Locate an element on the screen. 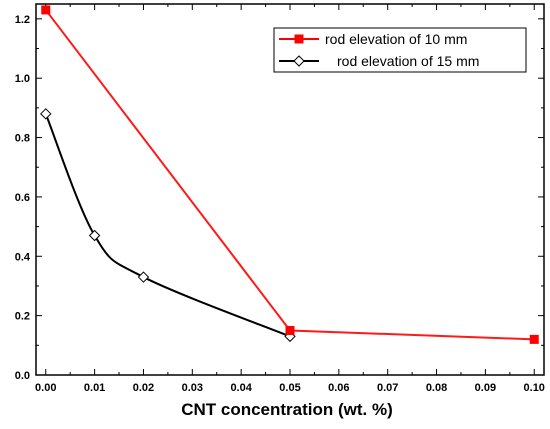 Image resolution: width=550 pixels, height=429 pixels. legend-box is located at coordinates (400, 50).